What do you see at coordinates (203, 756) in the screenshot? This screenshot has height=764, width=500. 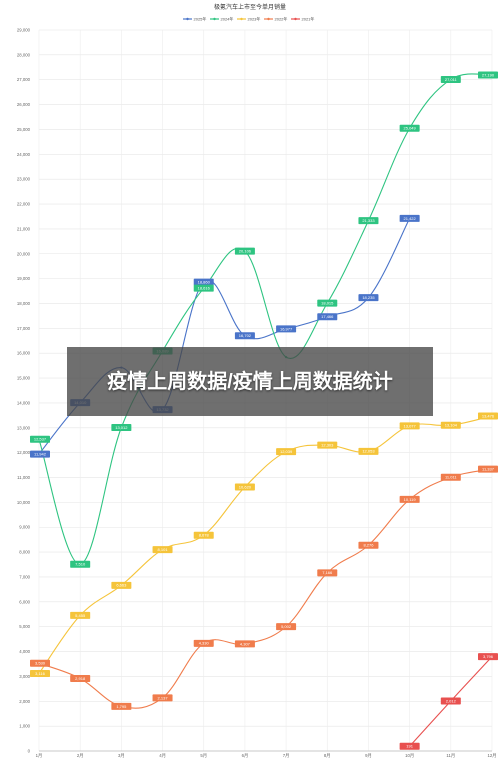 I see `x-tick-label: 5月` at bounding box center [203, 756].